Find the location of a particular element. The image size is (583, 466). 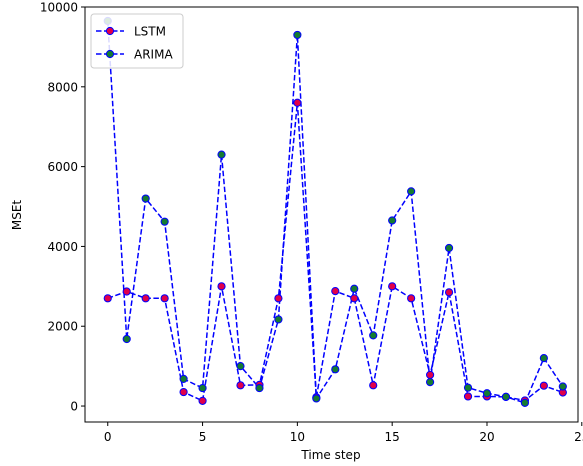

legend-label-lstm: LSTM is located at coordinates (150, 32).